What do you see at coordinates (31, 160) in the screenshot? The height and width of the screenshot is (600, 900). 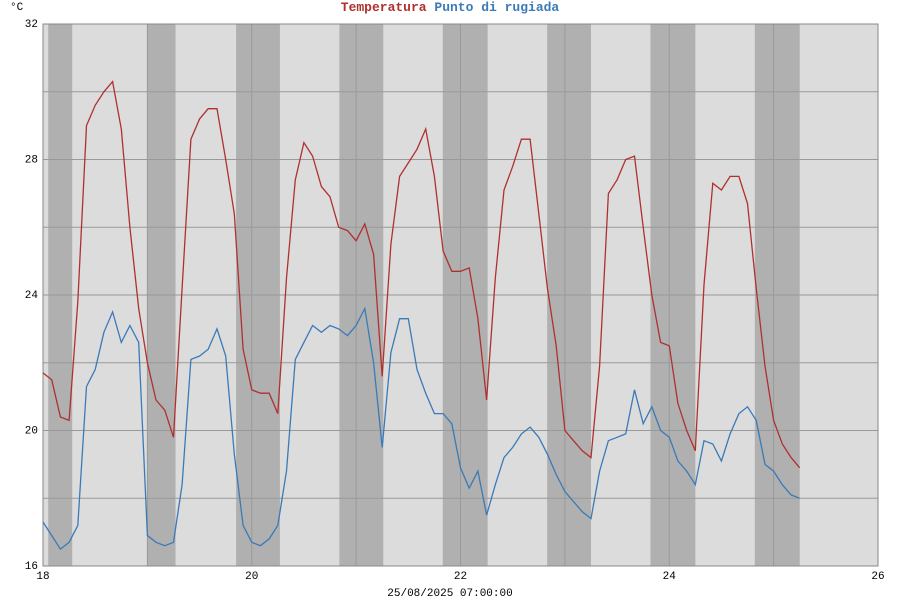 I see `y-tick-label: 28` at bounding box center [31, 160].